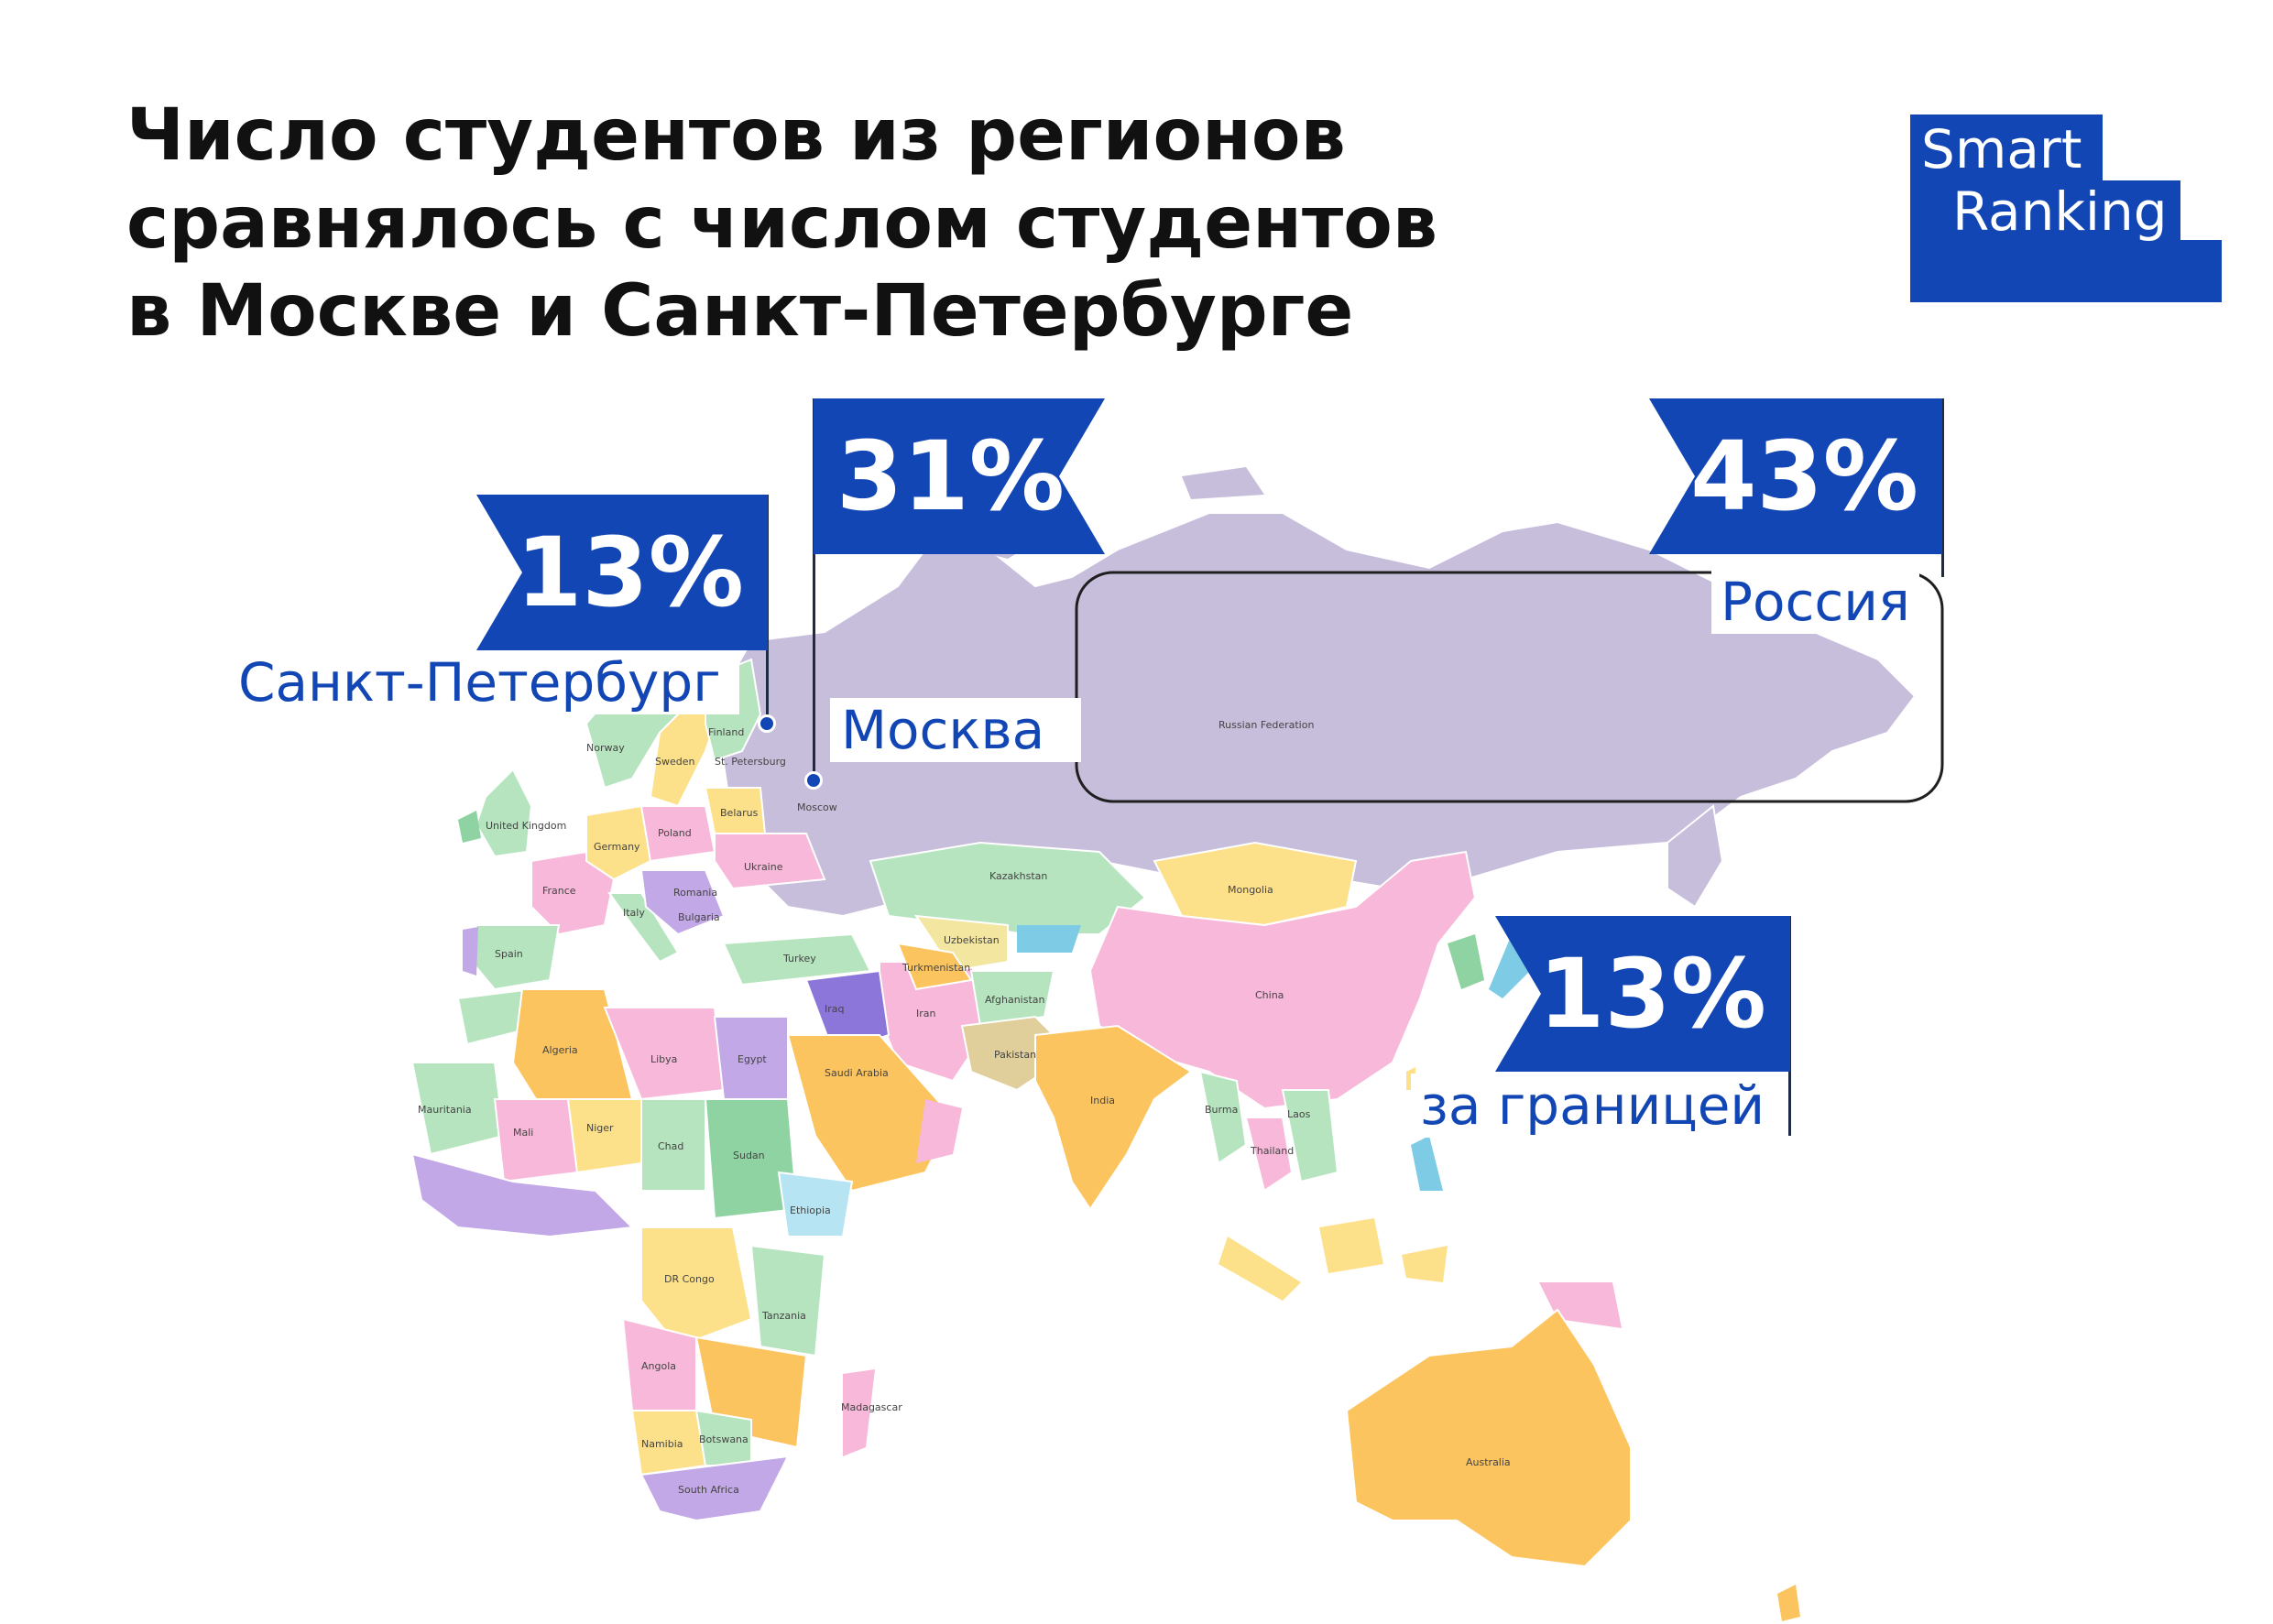 Image resolution: width=2273 pixels, height=1624 pixels. I want to click on abroad-label: за границей, so click(1593, 1106).